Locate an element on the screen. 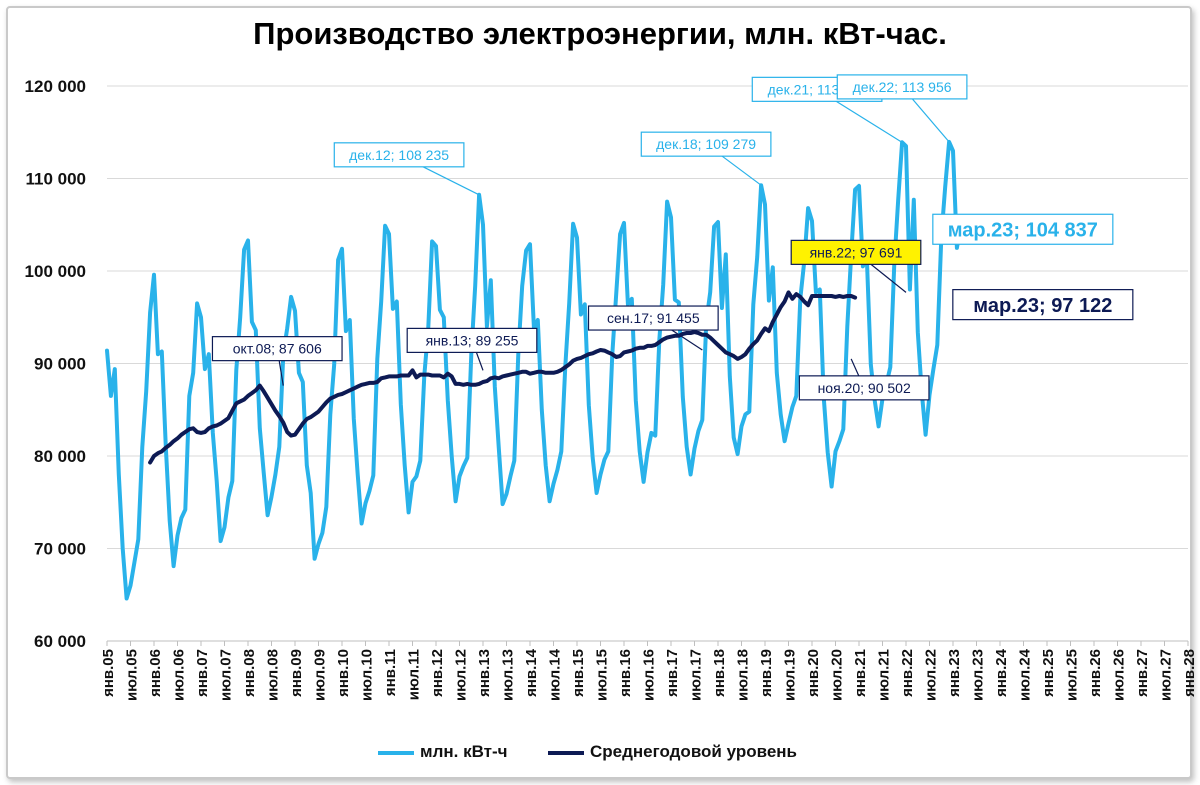 The image size is (1200, 785). callout-label: дек.18; 109 279 is located at coordinates (706, 144).